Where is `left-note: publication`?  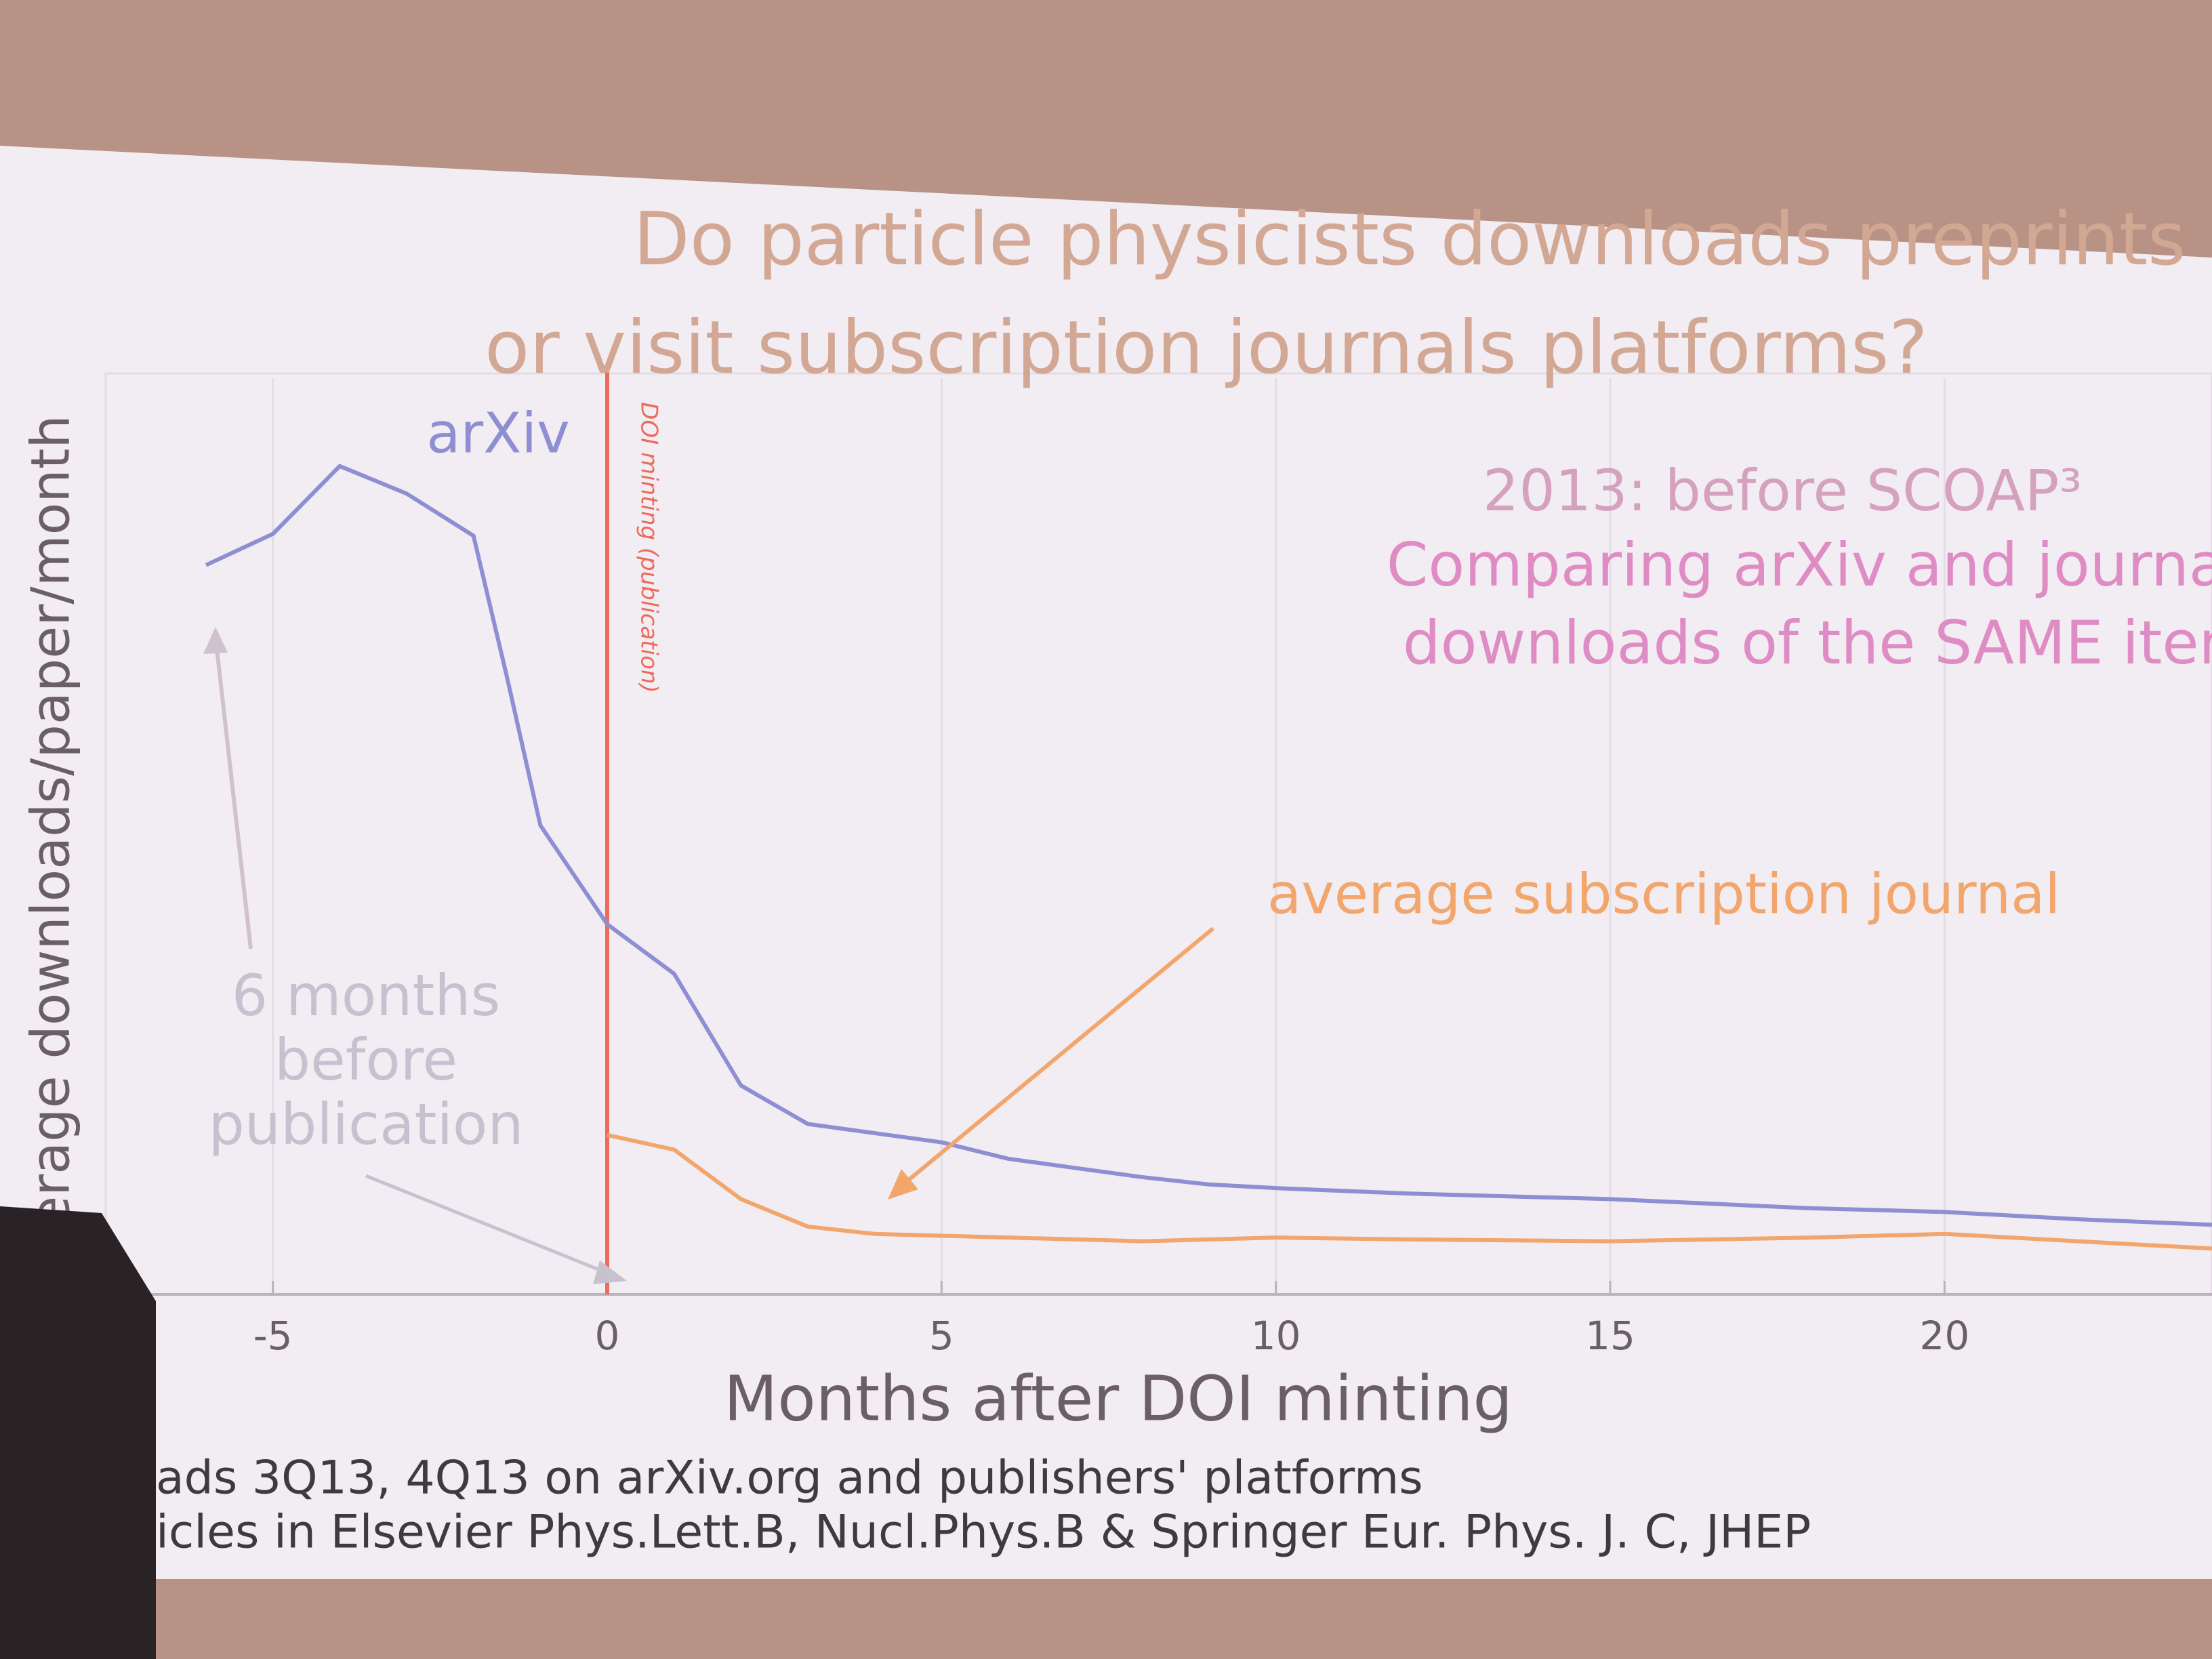
left-note: publication is located at coordinates (365, 1124).